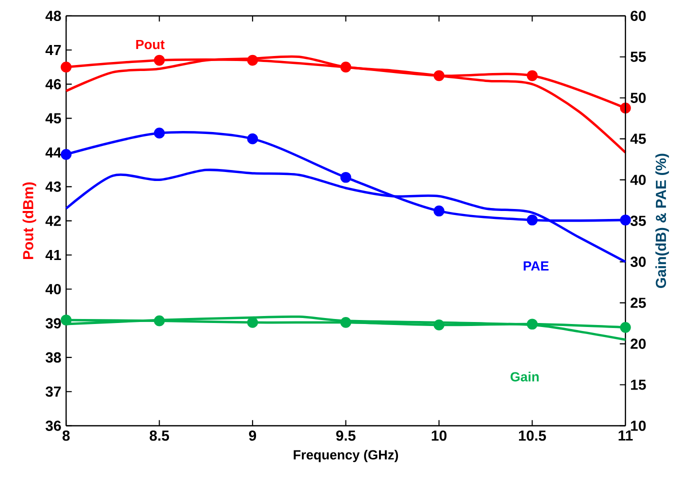  What do you see at coordinates (53, 391) in the screenshot?
I see `y-tick-label: 37` at bounding box center [53, 391].